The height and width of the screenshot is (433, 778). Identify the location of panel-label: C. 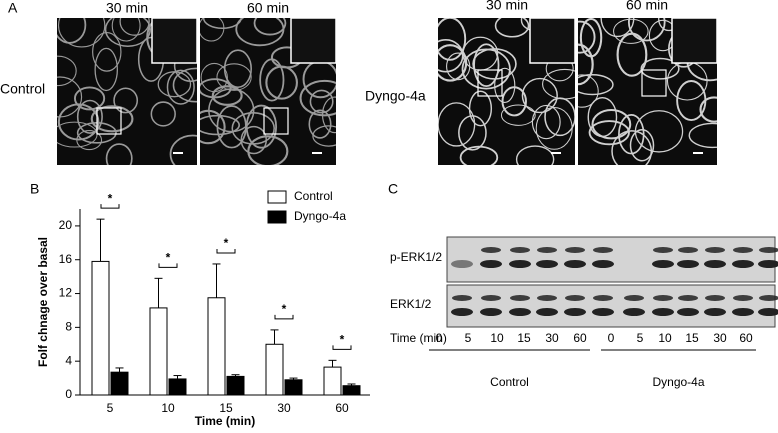
(393, 189).